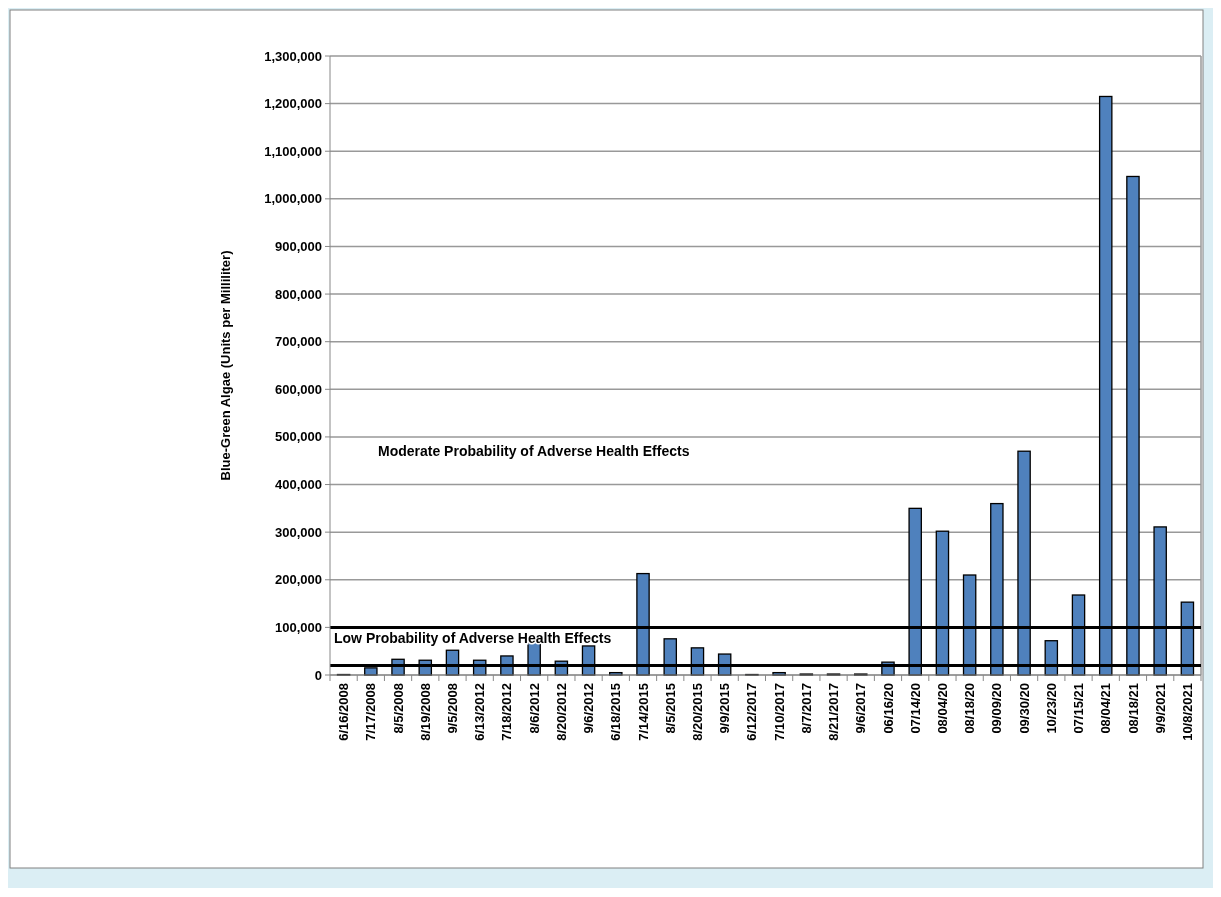  What do you see at coordinates (534, 708) in the screenshot?
I see `x-tick-label: 8/6/2012` at bounding box center [534, 708].